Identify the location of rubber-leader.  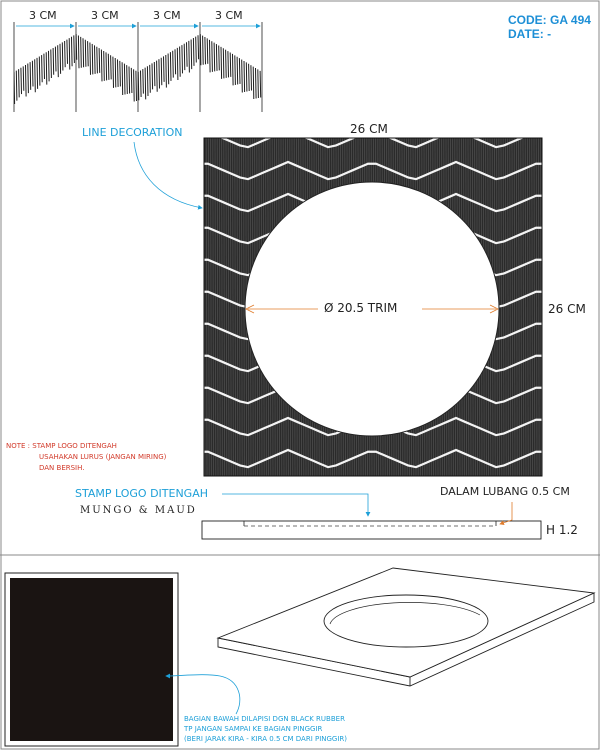
(203, 694).